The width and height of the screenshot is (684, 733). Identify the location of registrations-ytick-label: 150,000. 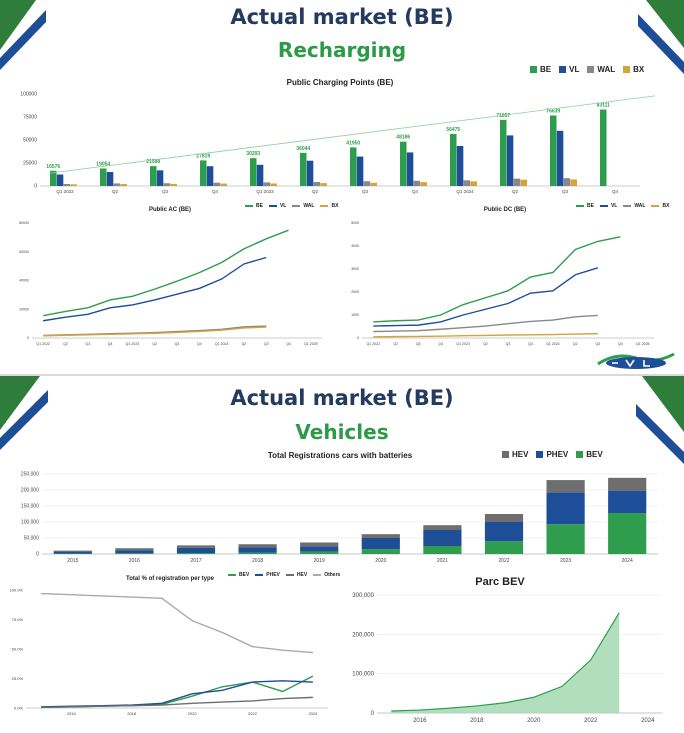
(30, 507).